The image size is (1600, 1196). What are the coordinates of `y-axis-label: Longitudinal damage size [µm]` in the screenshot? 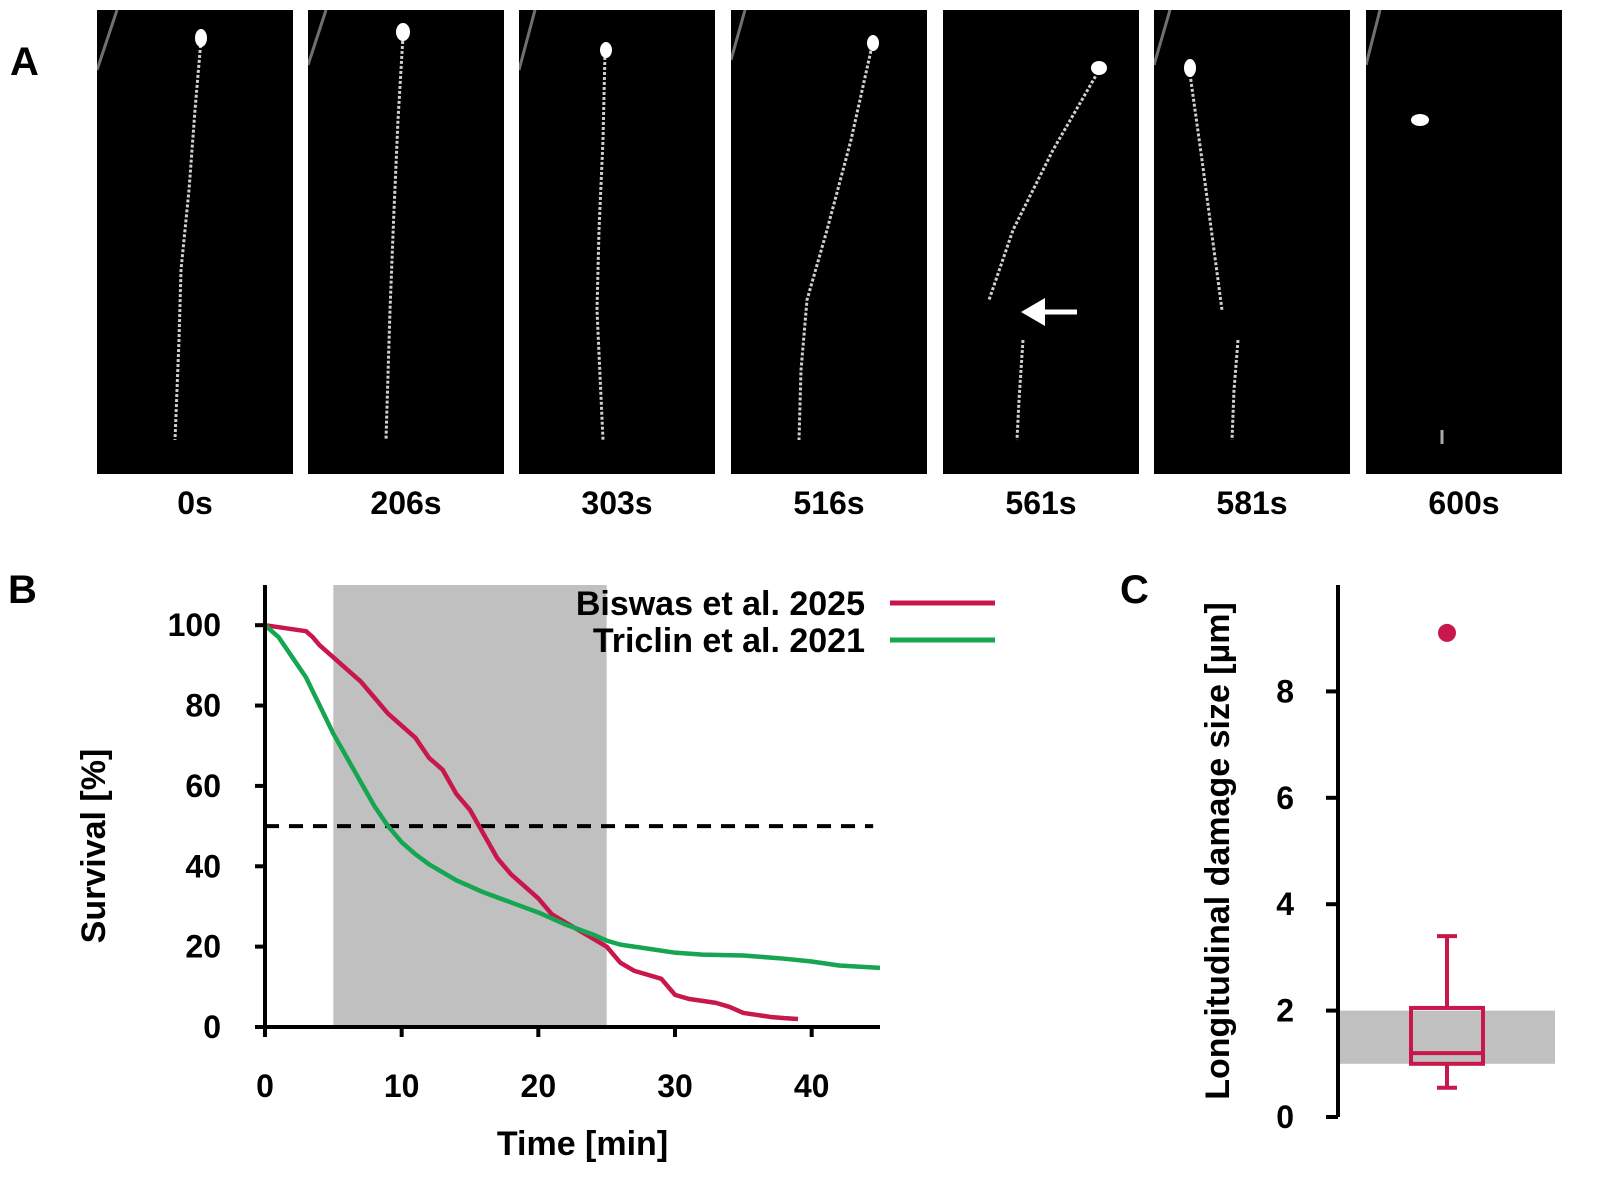 It's located at (1218, 851).